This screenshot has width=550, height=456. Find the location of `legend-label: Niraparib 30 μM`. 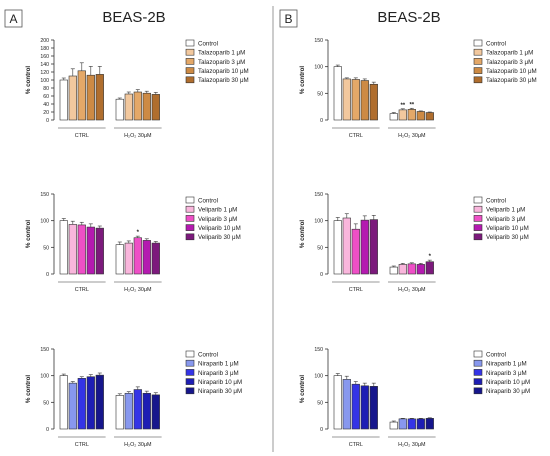

legend-label: Niraparib 30 μM is located at coordinates (220, 391).